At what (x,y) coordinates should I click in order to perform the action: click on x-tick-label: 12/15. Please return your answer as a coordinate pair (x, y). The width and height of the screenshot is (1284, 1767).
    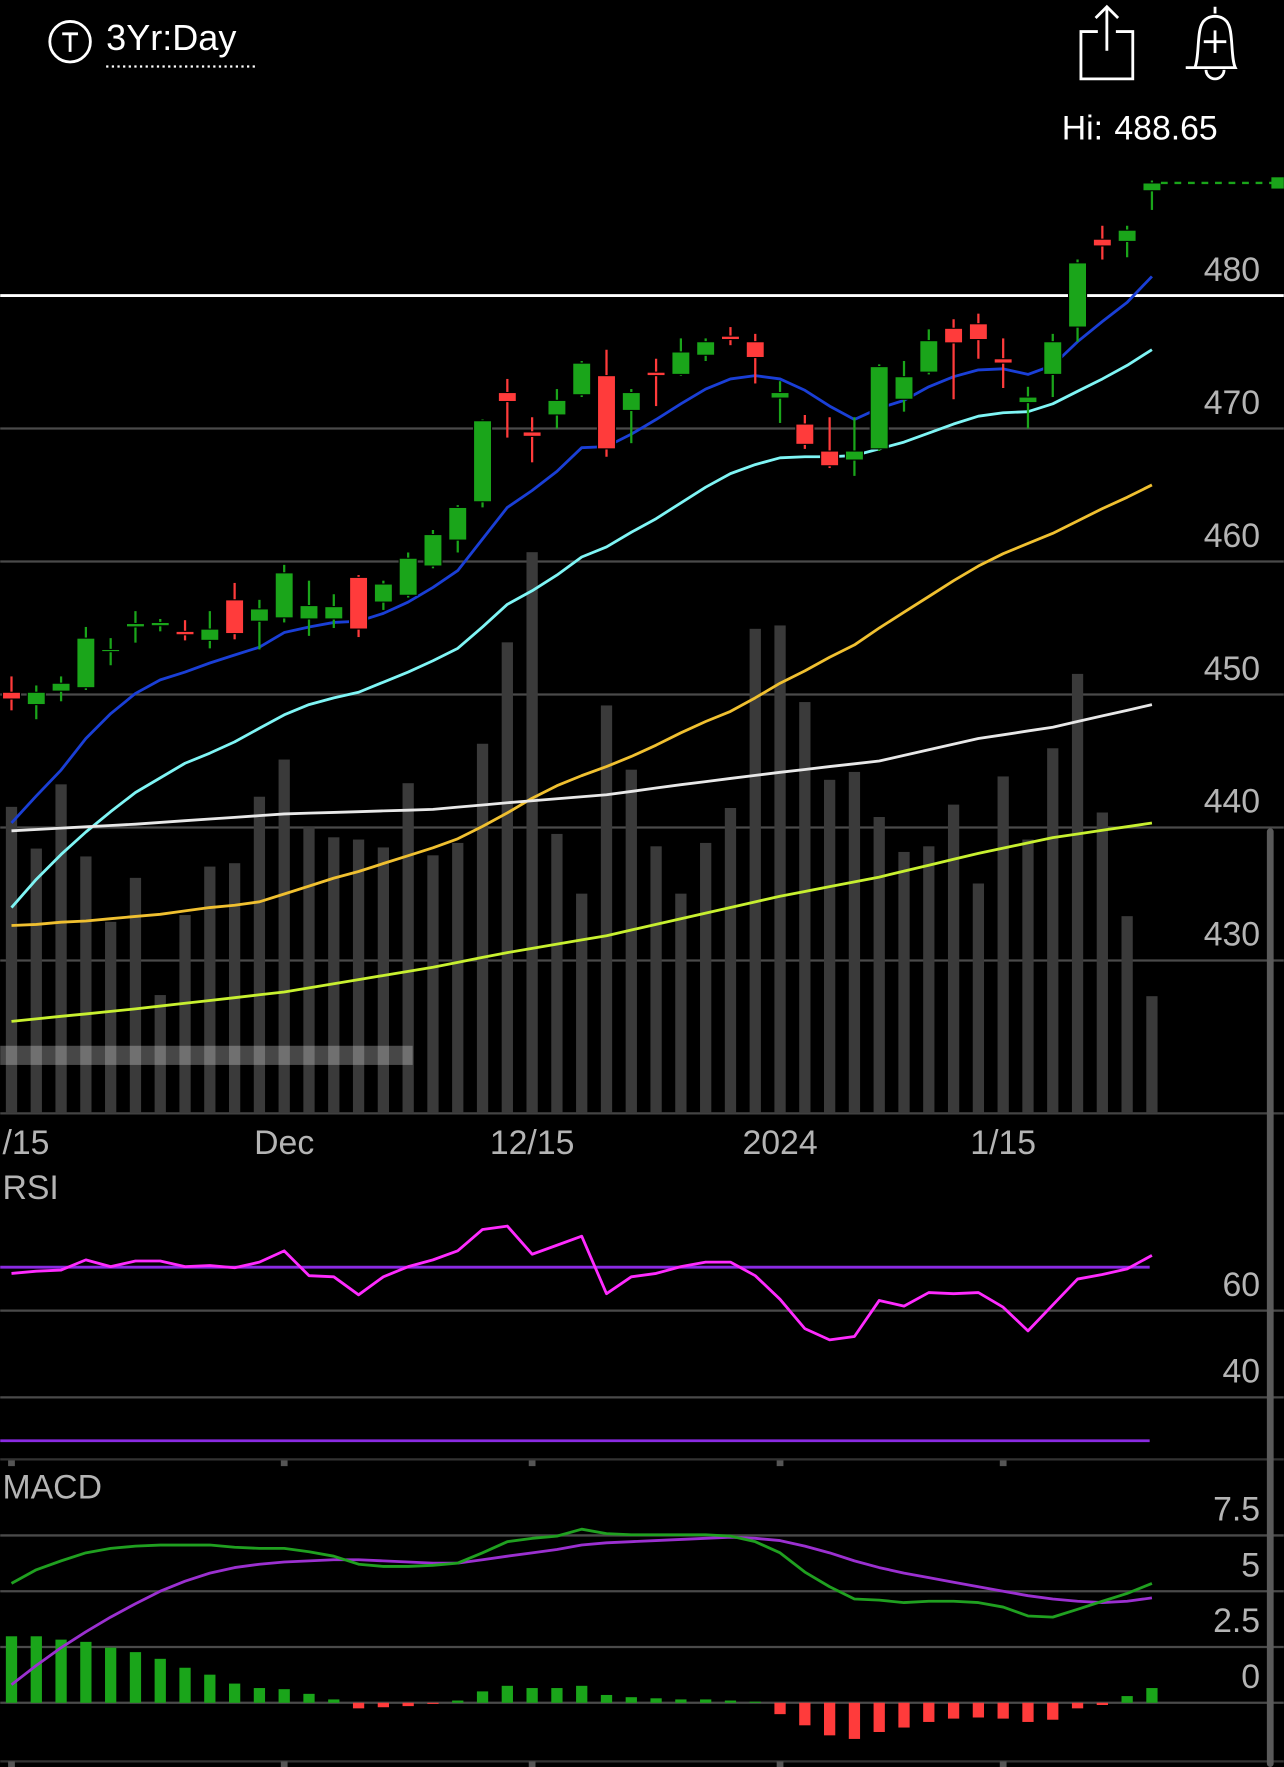
    Looking at the image, I should click on (532, 1143).